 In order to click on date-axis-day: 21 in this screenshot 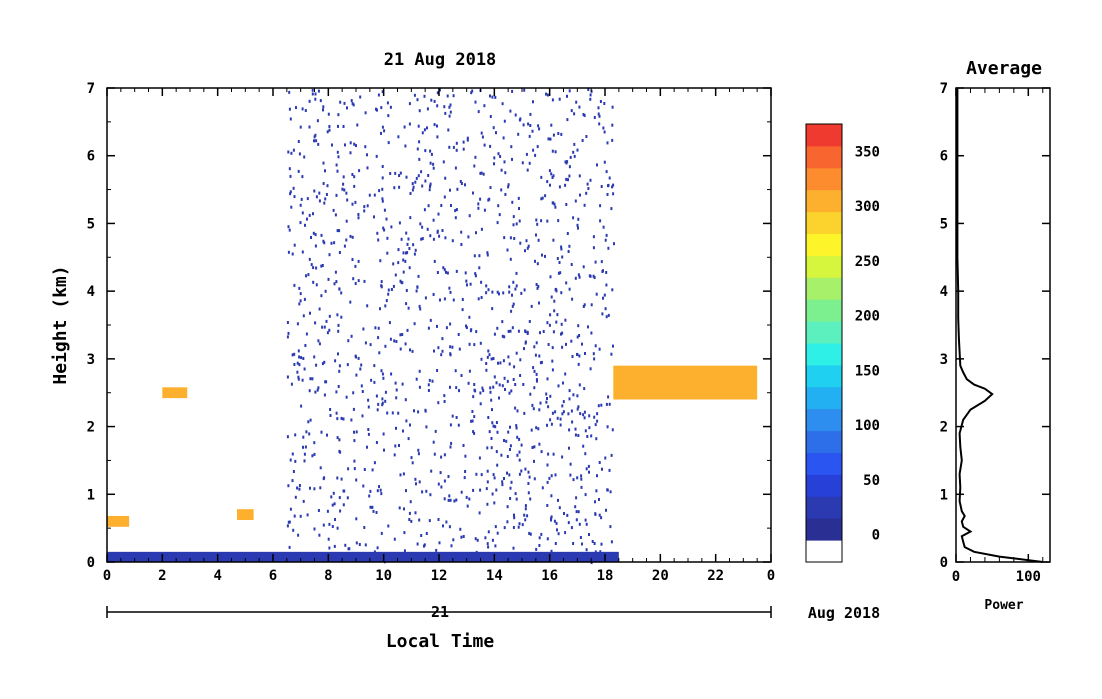, I will do `click(440, 612)`.